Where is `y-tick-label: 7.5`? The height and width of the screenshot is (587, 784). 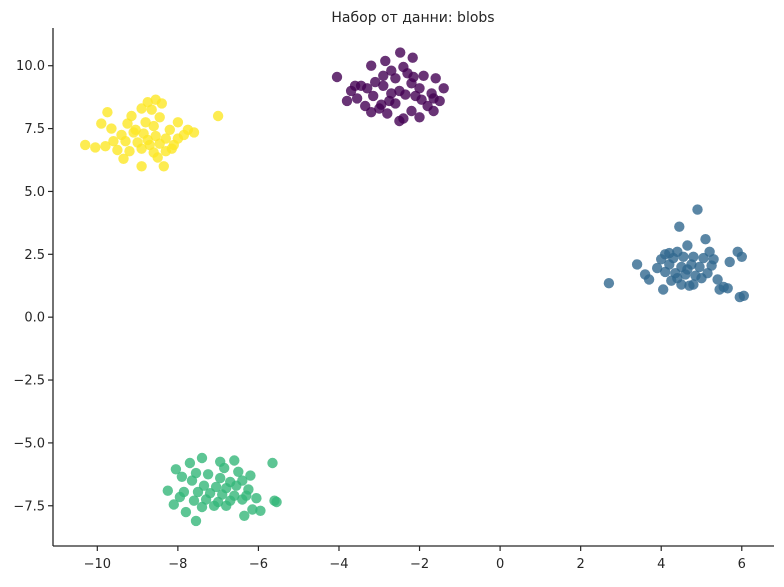 y-tick-label: 7.5 is located at coordinates (34, 129).